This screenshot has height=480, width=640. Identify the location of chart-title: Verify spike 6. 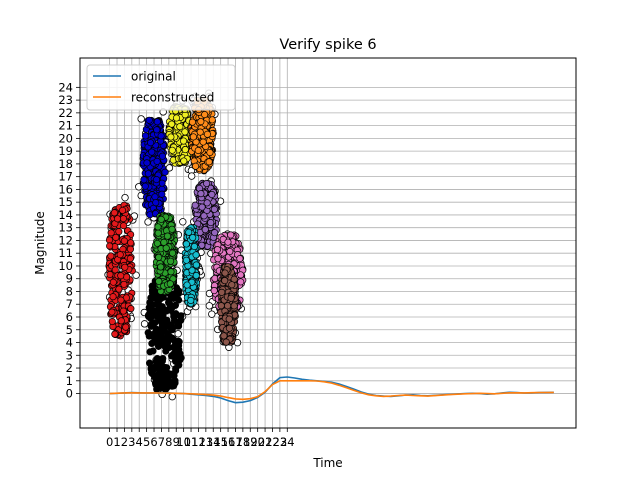
(327, 45).